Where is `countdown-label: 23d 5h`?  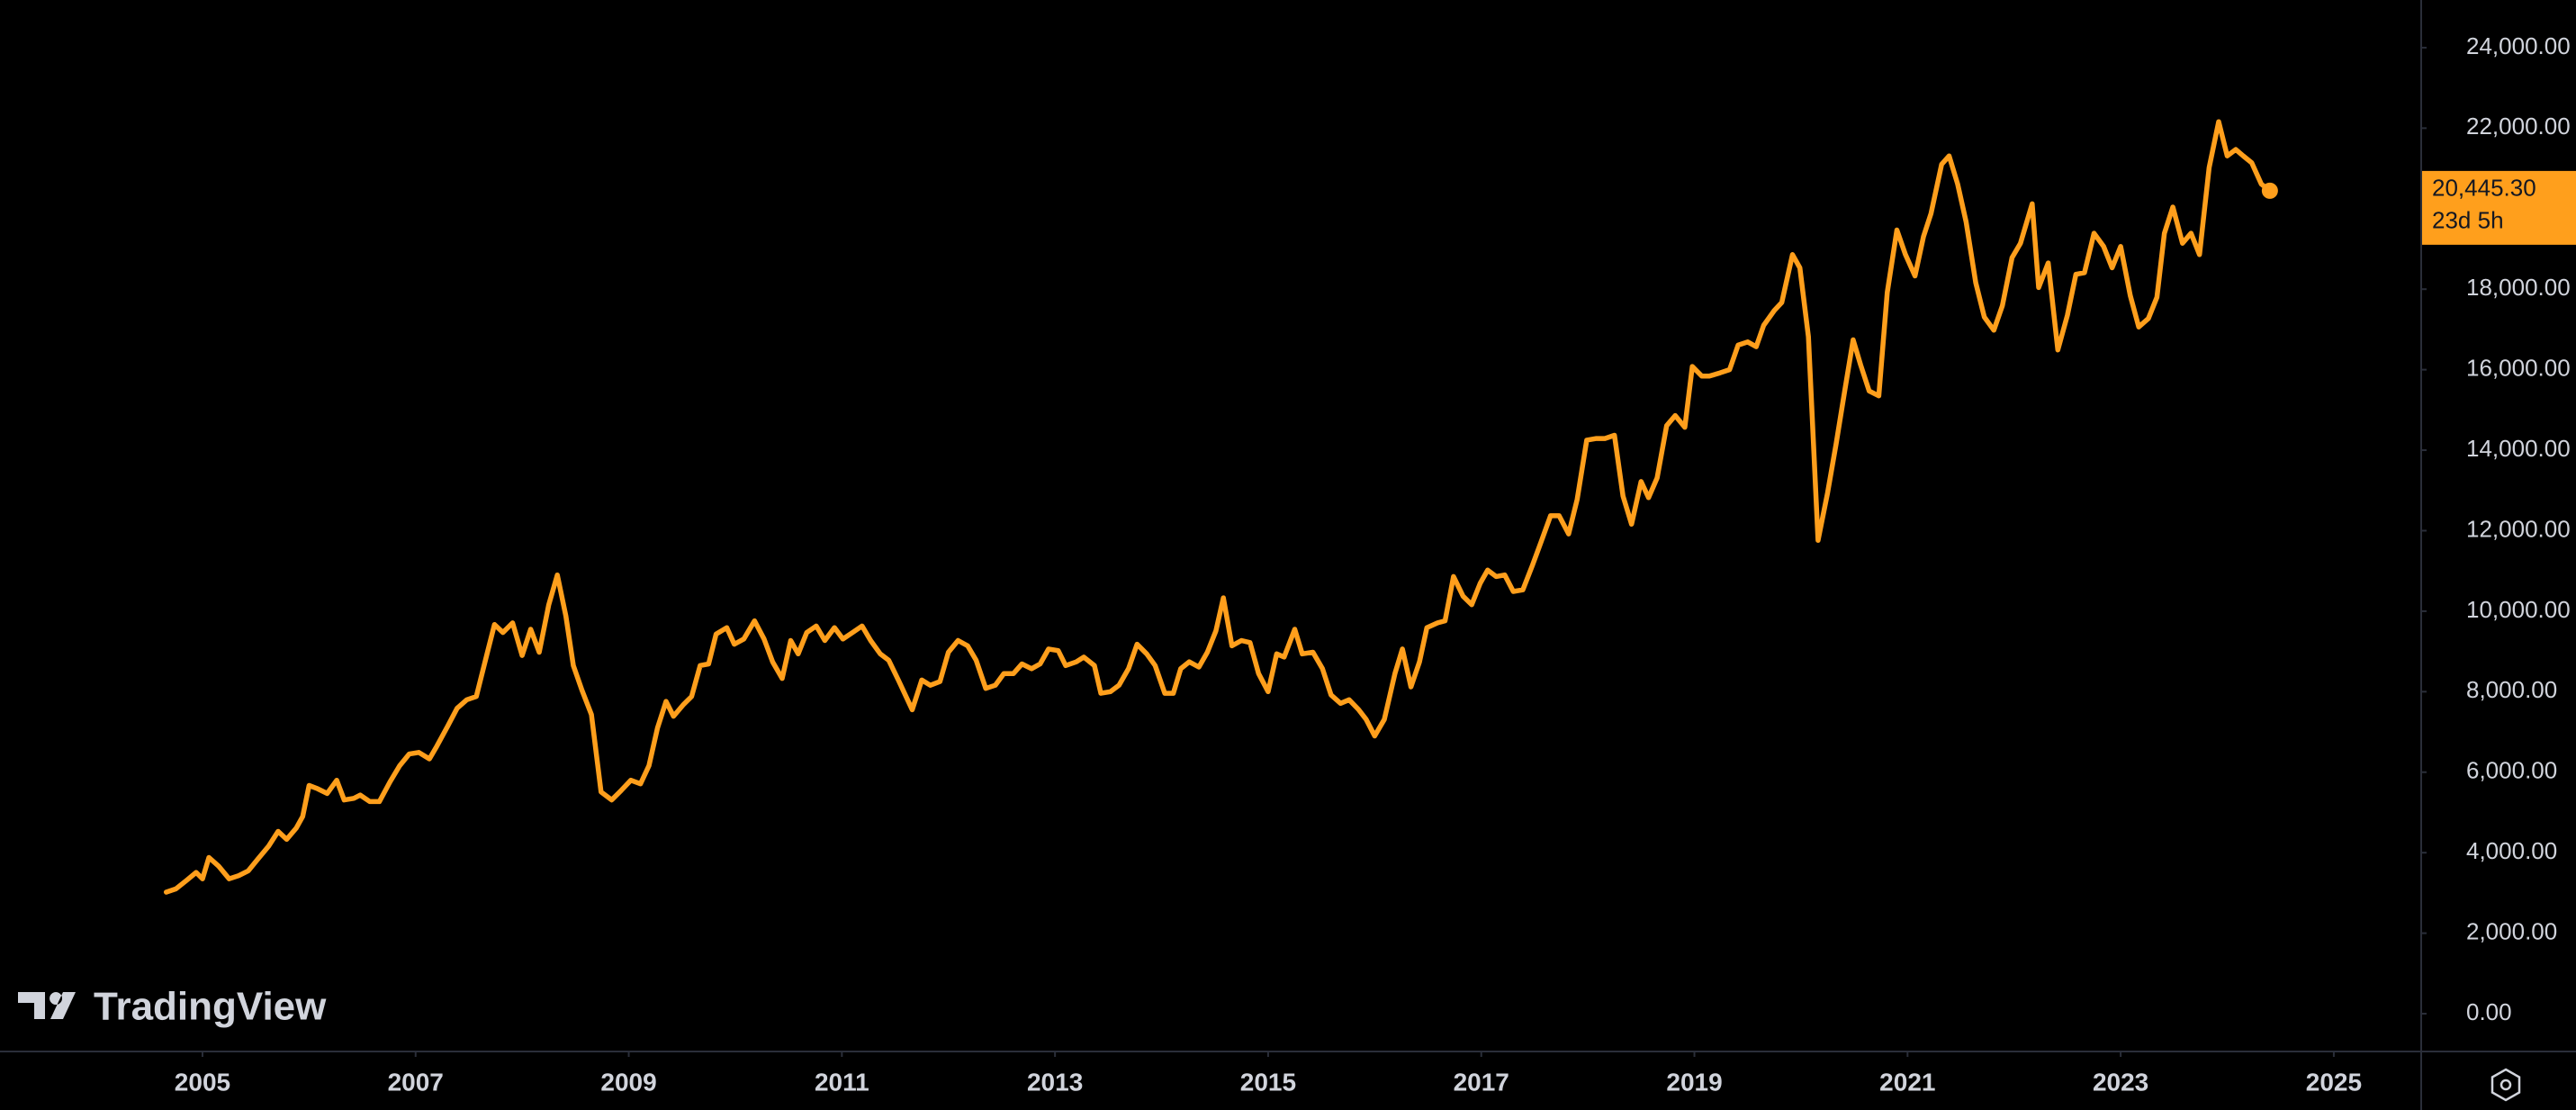
countdown-label: 23d 5h is located at coordinates (2468, 220).